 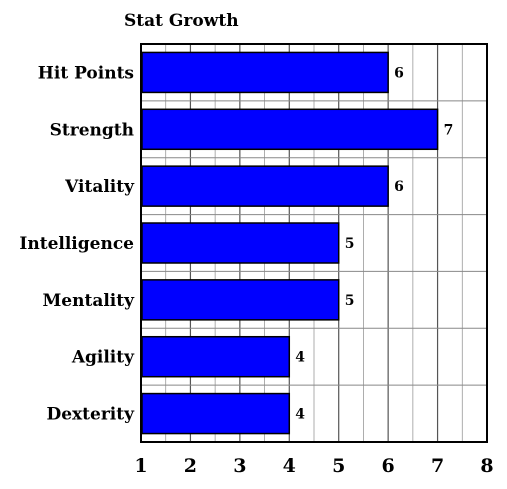 What do you see at coordinates (289, 466) in the screenshot?
I see `x-tick-label: 4` at bounding box center [289, 466].